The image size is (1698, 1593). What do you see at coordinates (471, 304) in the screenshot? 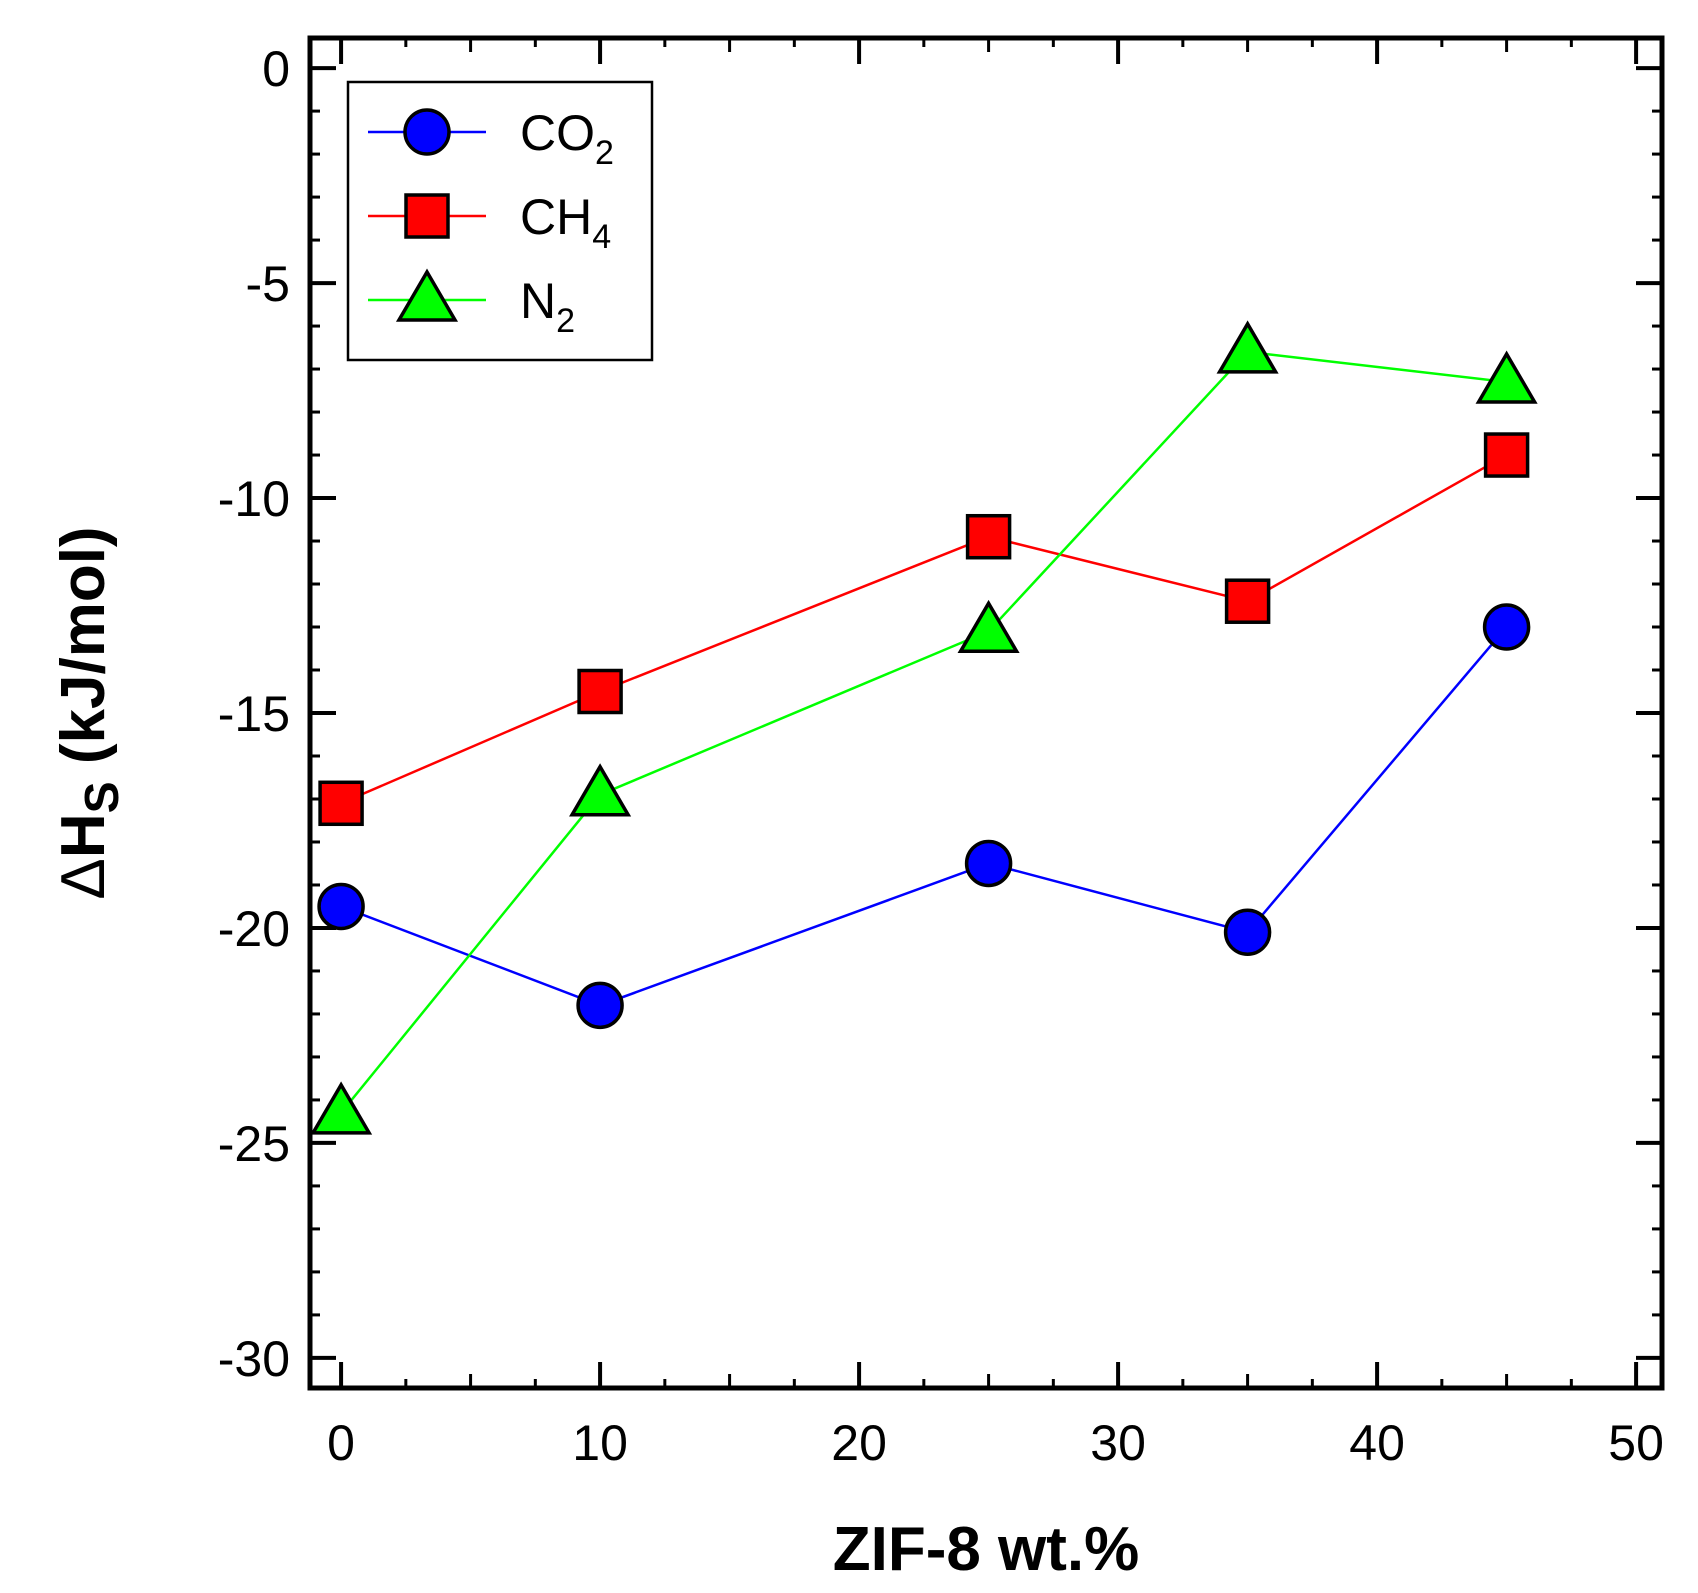
I see `legend-item-N2: N2` at bounding box center [471, 304].